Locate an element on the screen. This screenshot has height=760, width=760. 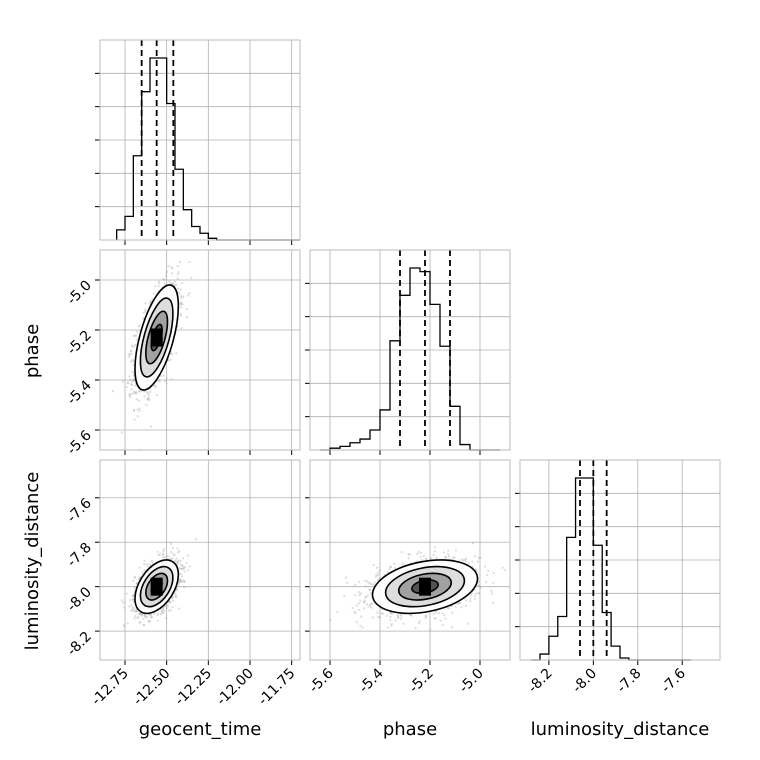
x-axis-label-luminosity-distance: luminosity_distance is located at coordinates (620, 729).